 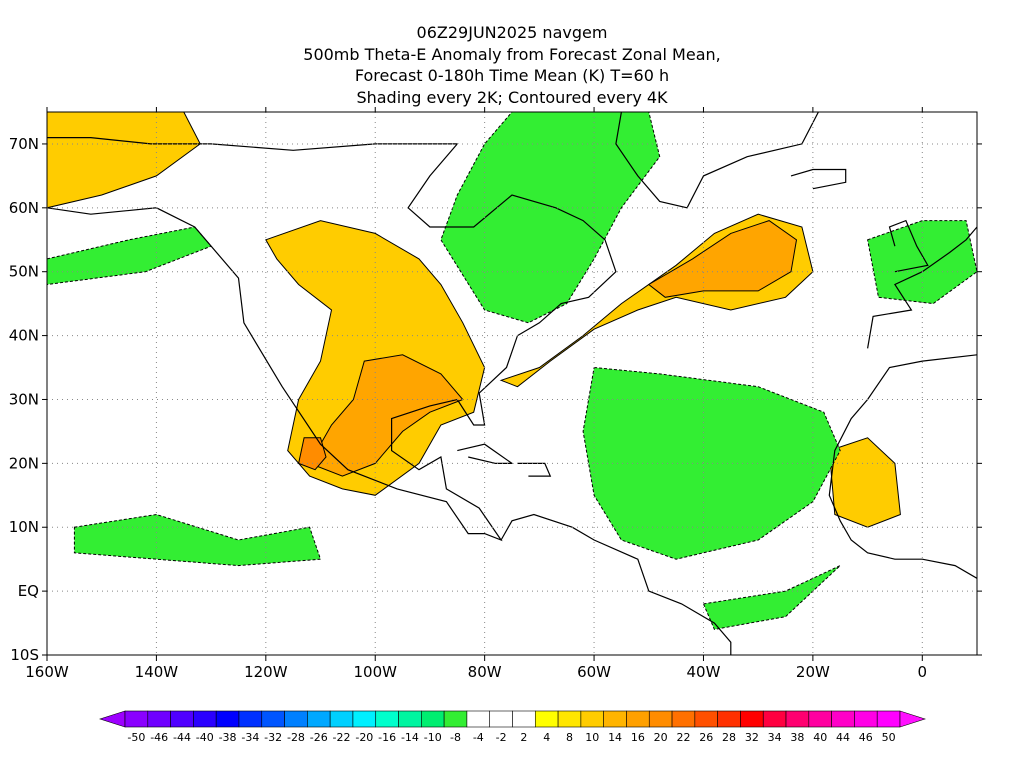 I want to click on uk-outline, so click(x=908, y=246).